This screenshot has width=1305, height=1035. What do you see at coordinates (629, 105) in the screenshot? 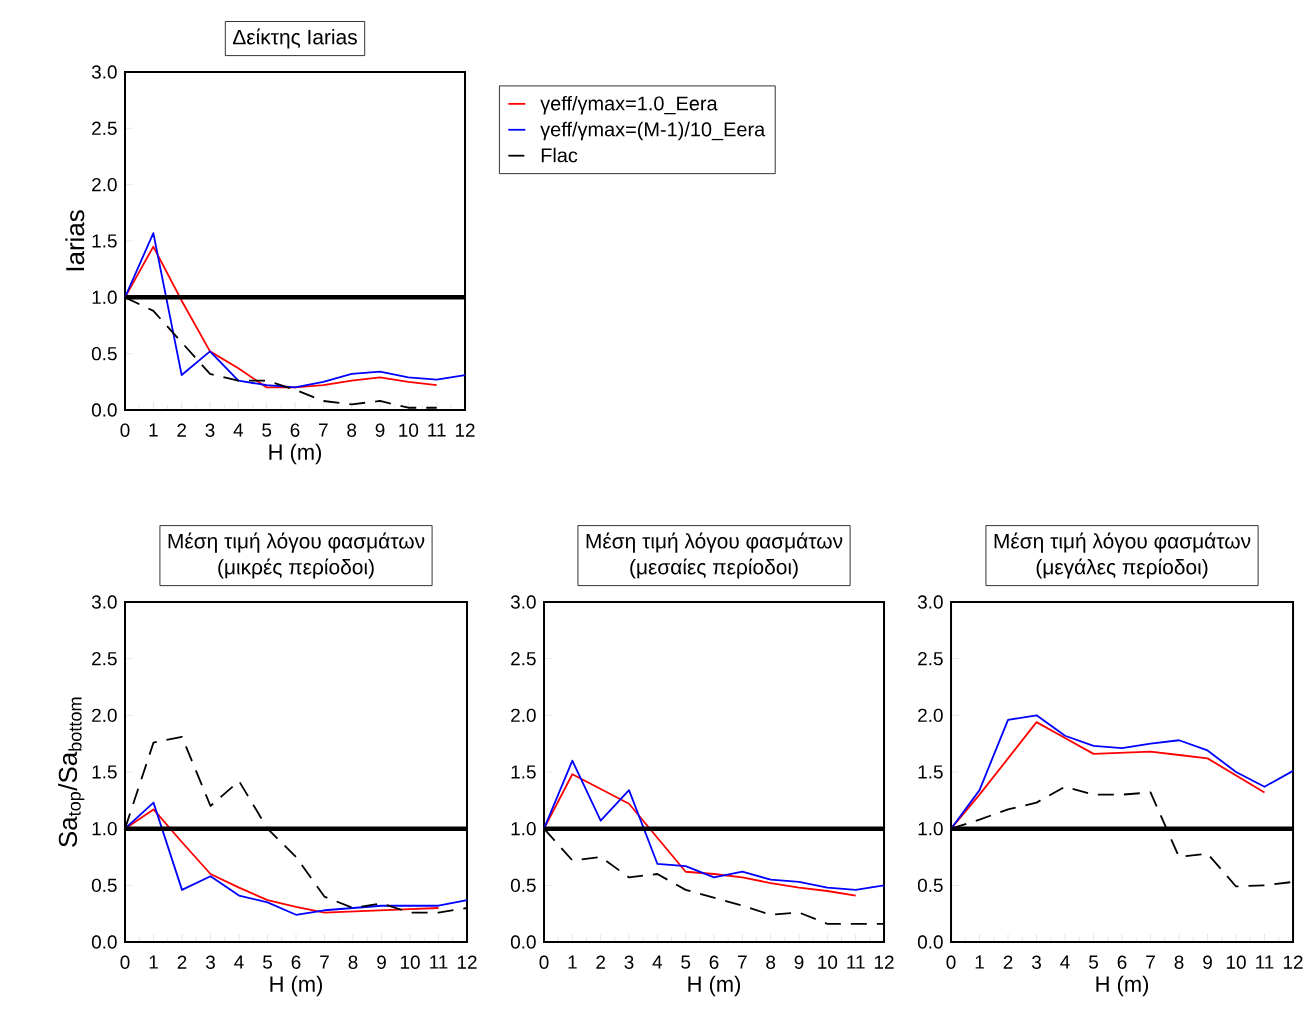
I see `legend-label: γeff/γmax=1.0_Eera` at bounding box center [629, 105].